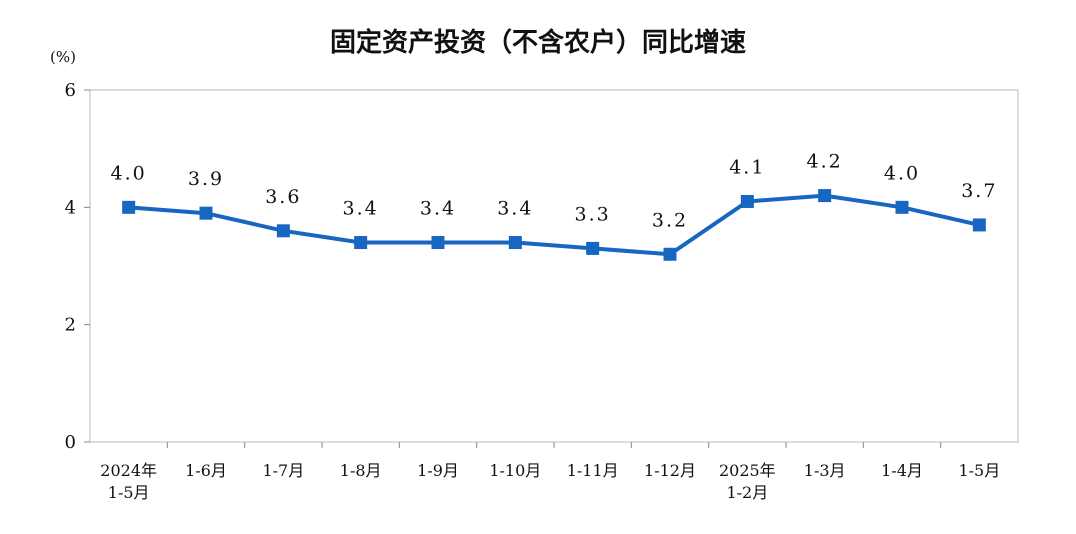  Describe the element at coordinates (554, 225) in the screenshot. I see `series-line` at that location.